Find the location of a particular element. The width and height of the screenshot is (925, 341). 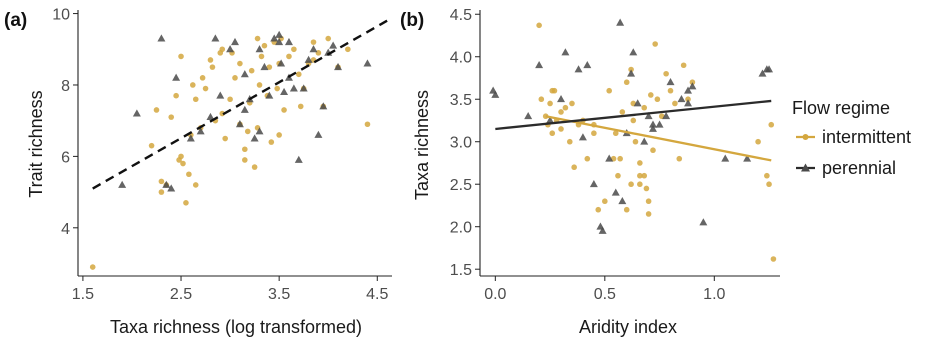

panel-a-label: (a) is located at coordinates (15, 20).